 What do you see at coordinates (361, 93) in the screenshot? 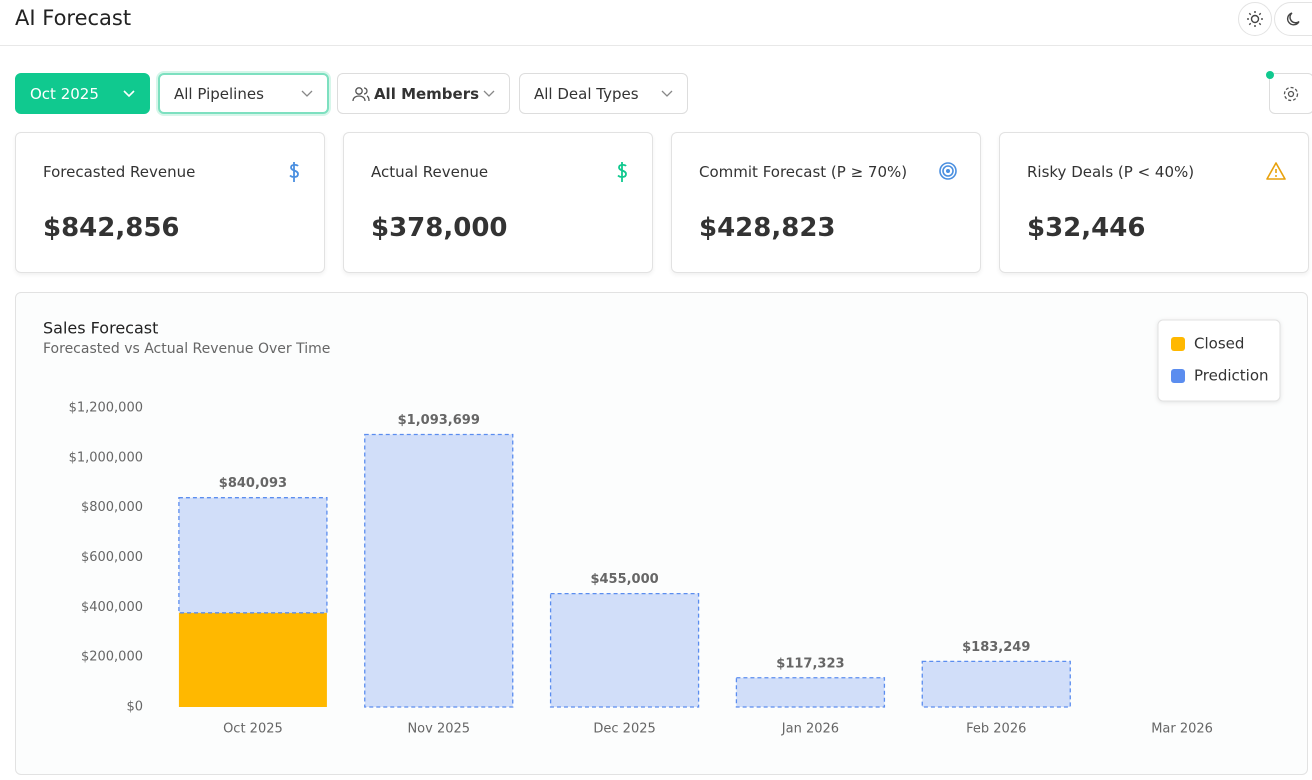
I see `members-icon` at bounding box center [361, 93].